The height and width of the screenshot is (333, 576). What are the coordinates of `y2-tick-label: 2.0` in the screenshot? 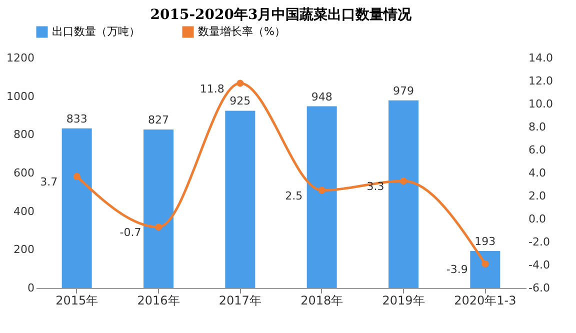 It's located at (537, 196).